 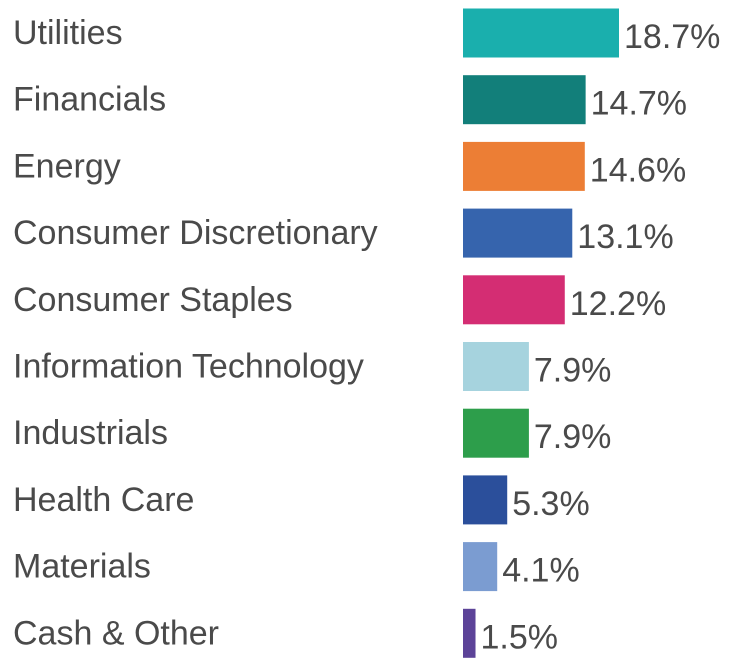 What do you see at coordinates (520, 637) in the screenshot?
I see `value-label: 1.5%` at bounding box center [520, 637].